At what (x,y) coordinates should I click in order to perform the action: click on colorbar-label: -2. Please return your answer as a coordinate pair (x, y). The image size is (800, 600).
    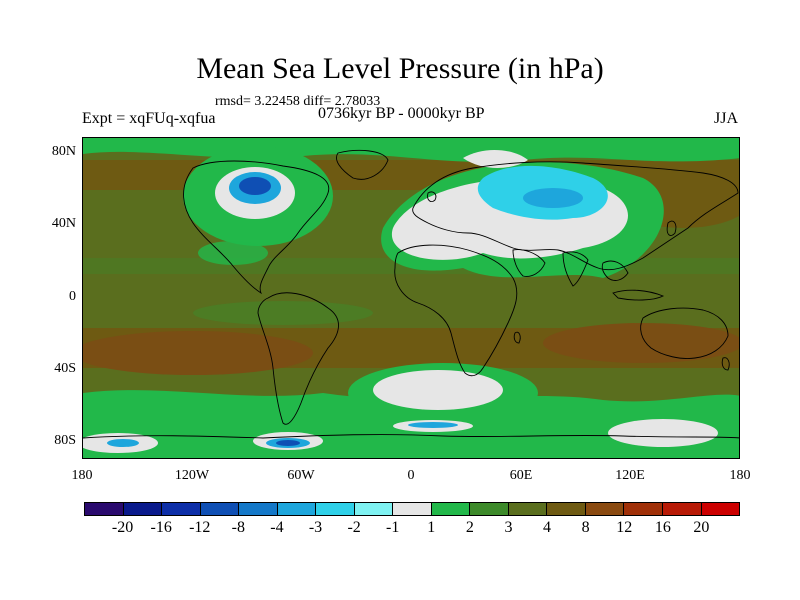
    Looking at the image, I should click on (354, 527).